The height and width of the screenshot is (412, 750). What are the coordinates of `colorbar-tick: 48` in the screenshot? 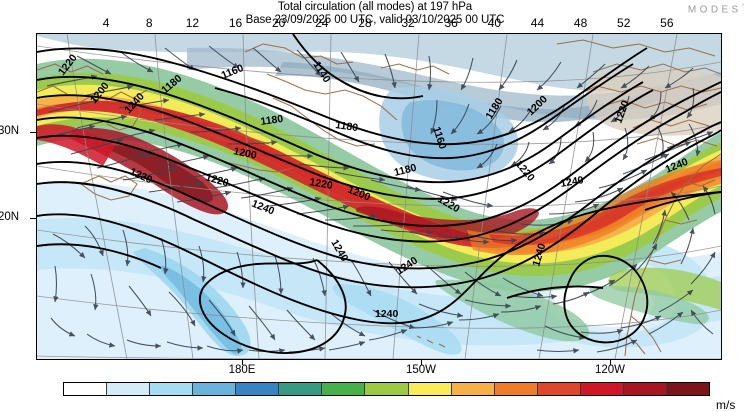 It's located at (580, 23).